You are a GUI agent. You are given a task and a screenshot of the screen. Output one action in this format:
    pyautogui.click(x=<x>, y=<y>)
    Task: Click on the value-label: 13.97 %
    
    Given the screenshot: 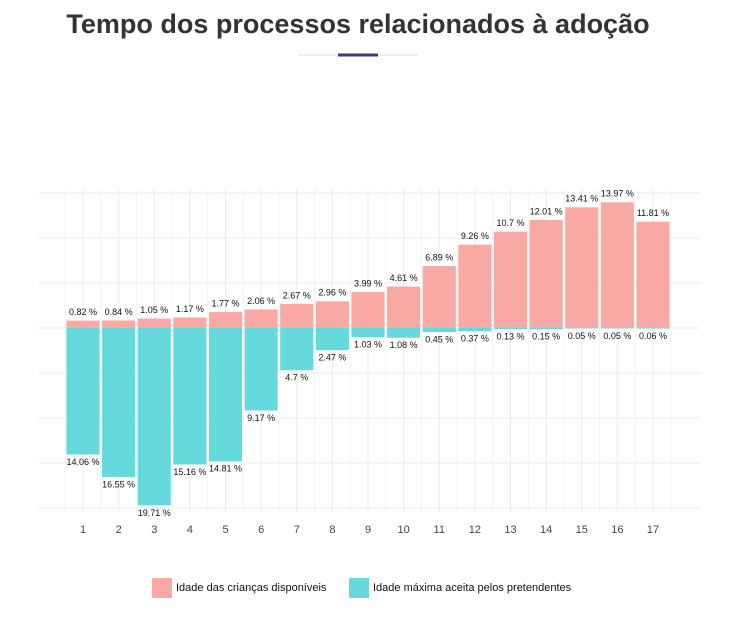 What is the action you would take?
    pyautogui.click(x=617, y=194)
    